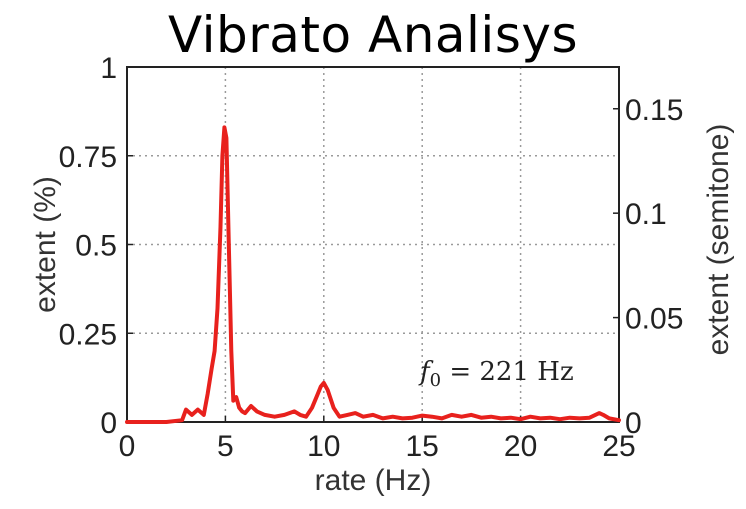  What do you see at coordinates (654, 110) in the screenshot?
I see `y2-tick-label: 0.15` at bounding box center [654, 110].